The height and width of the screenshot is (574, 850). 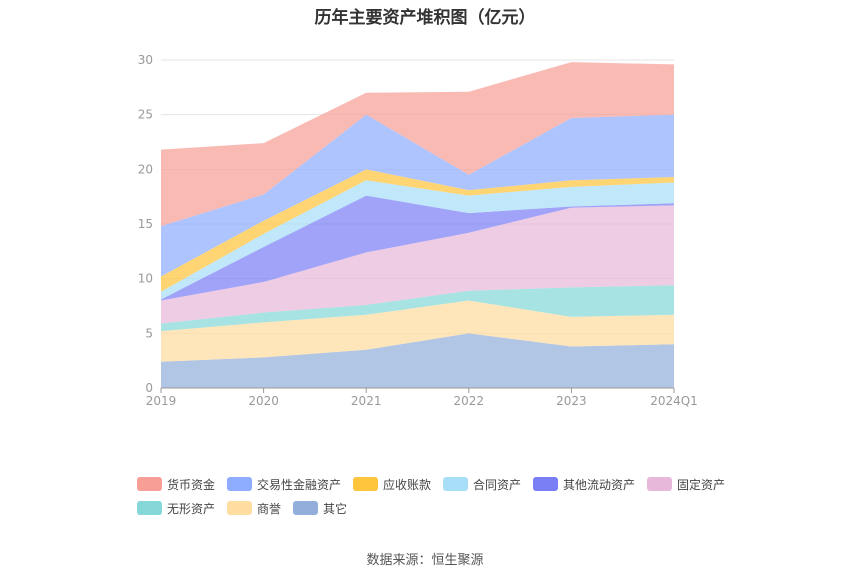 I want to click on y-tick-label: 5, so click(x=149, y=333).